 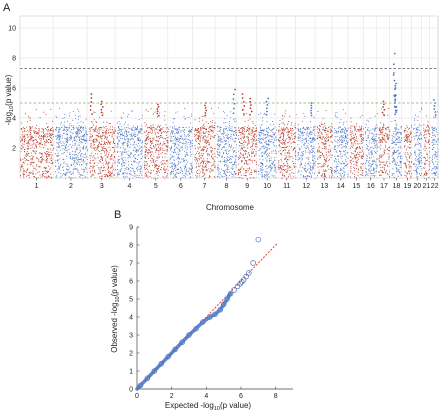 I want to click on manhattan-chrom-tick-label: 10, so click(x=267, y=186).